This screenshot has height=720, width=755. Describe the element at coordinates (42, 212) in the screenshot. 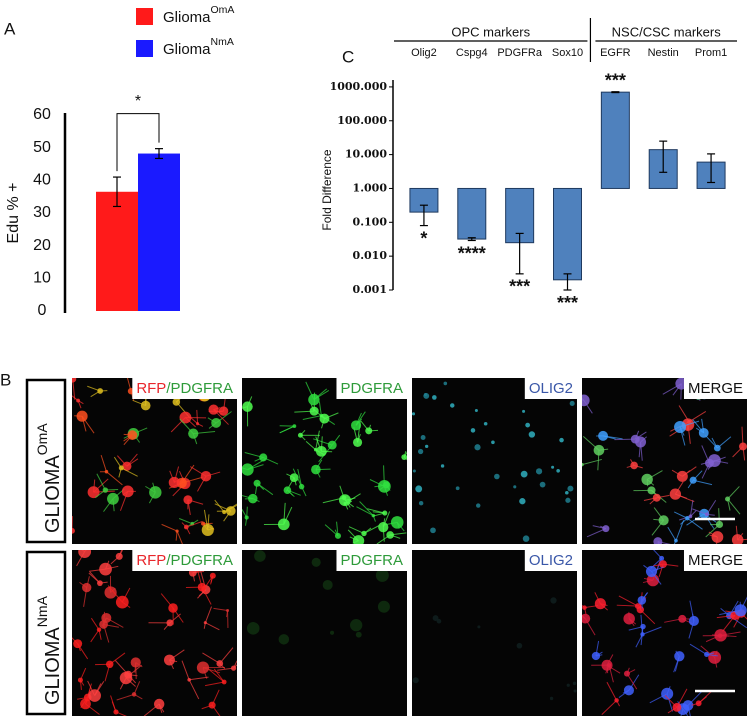

I see `y-tick-label: 30` at that location.